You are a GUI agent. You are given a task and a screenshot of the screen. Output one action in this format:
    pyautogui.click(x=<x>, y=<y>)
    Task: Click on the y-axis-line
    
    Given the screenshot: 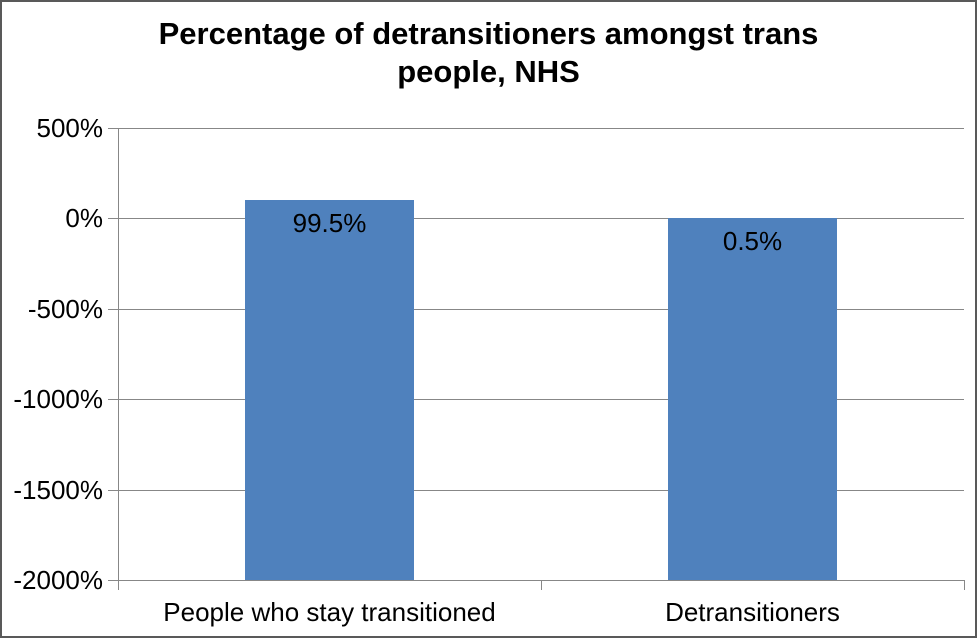 What is the action you would take?
    pyautogui.click(x=118, y=354)
    